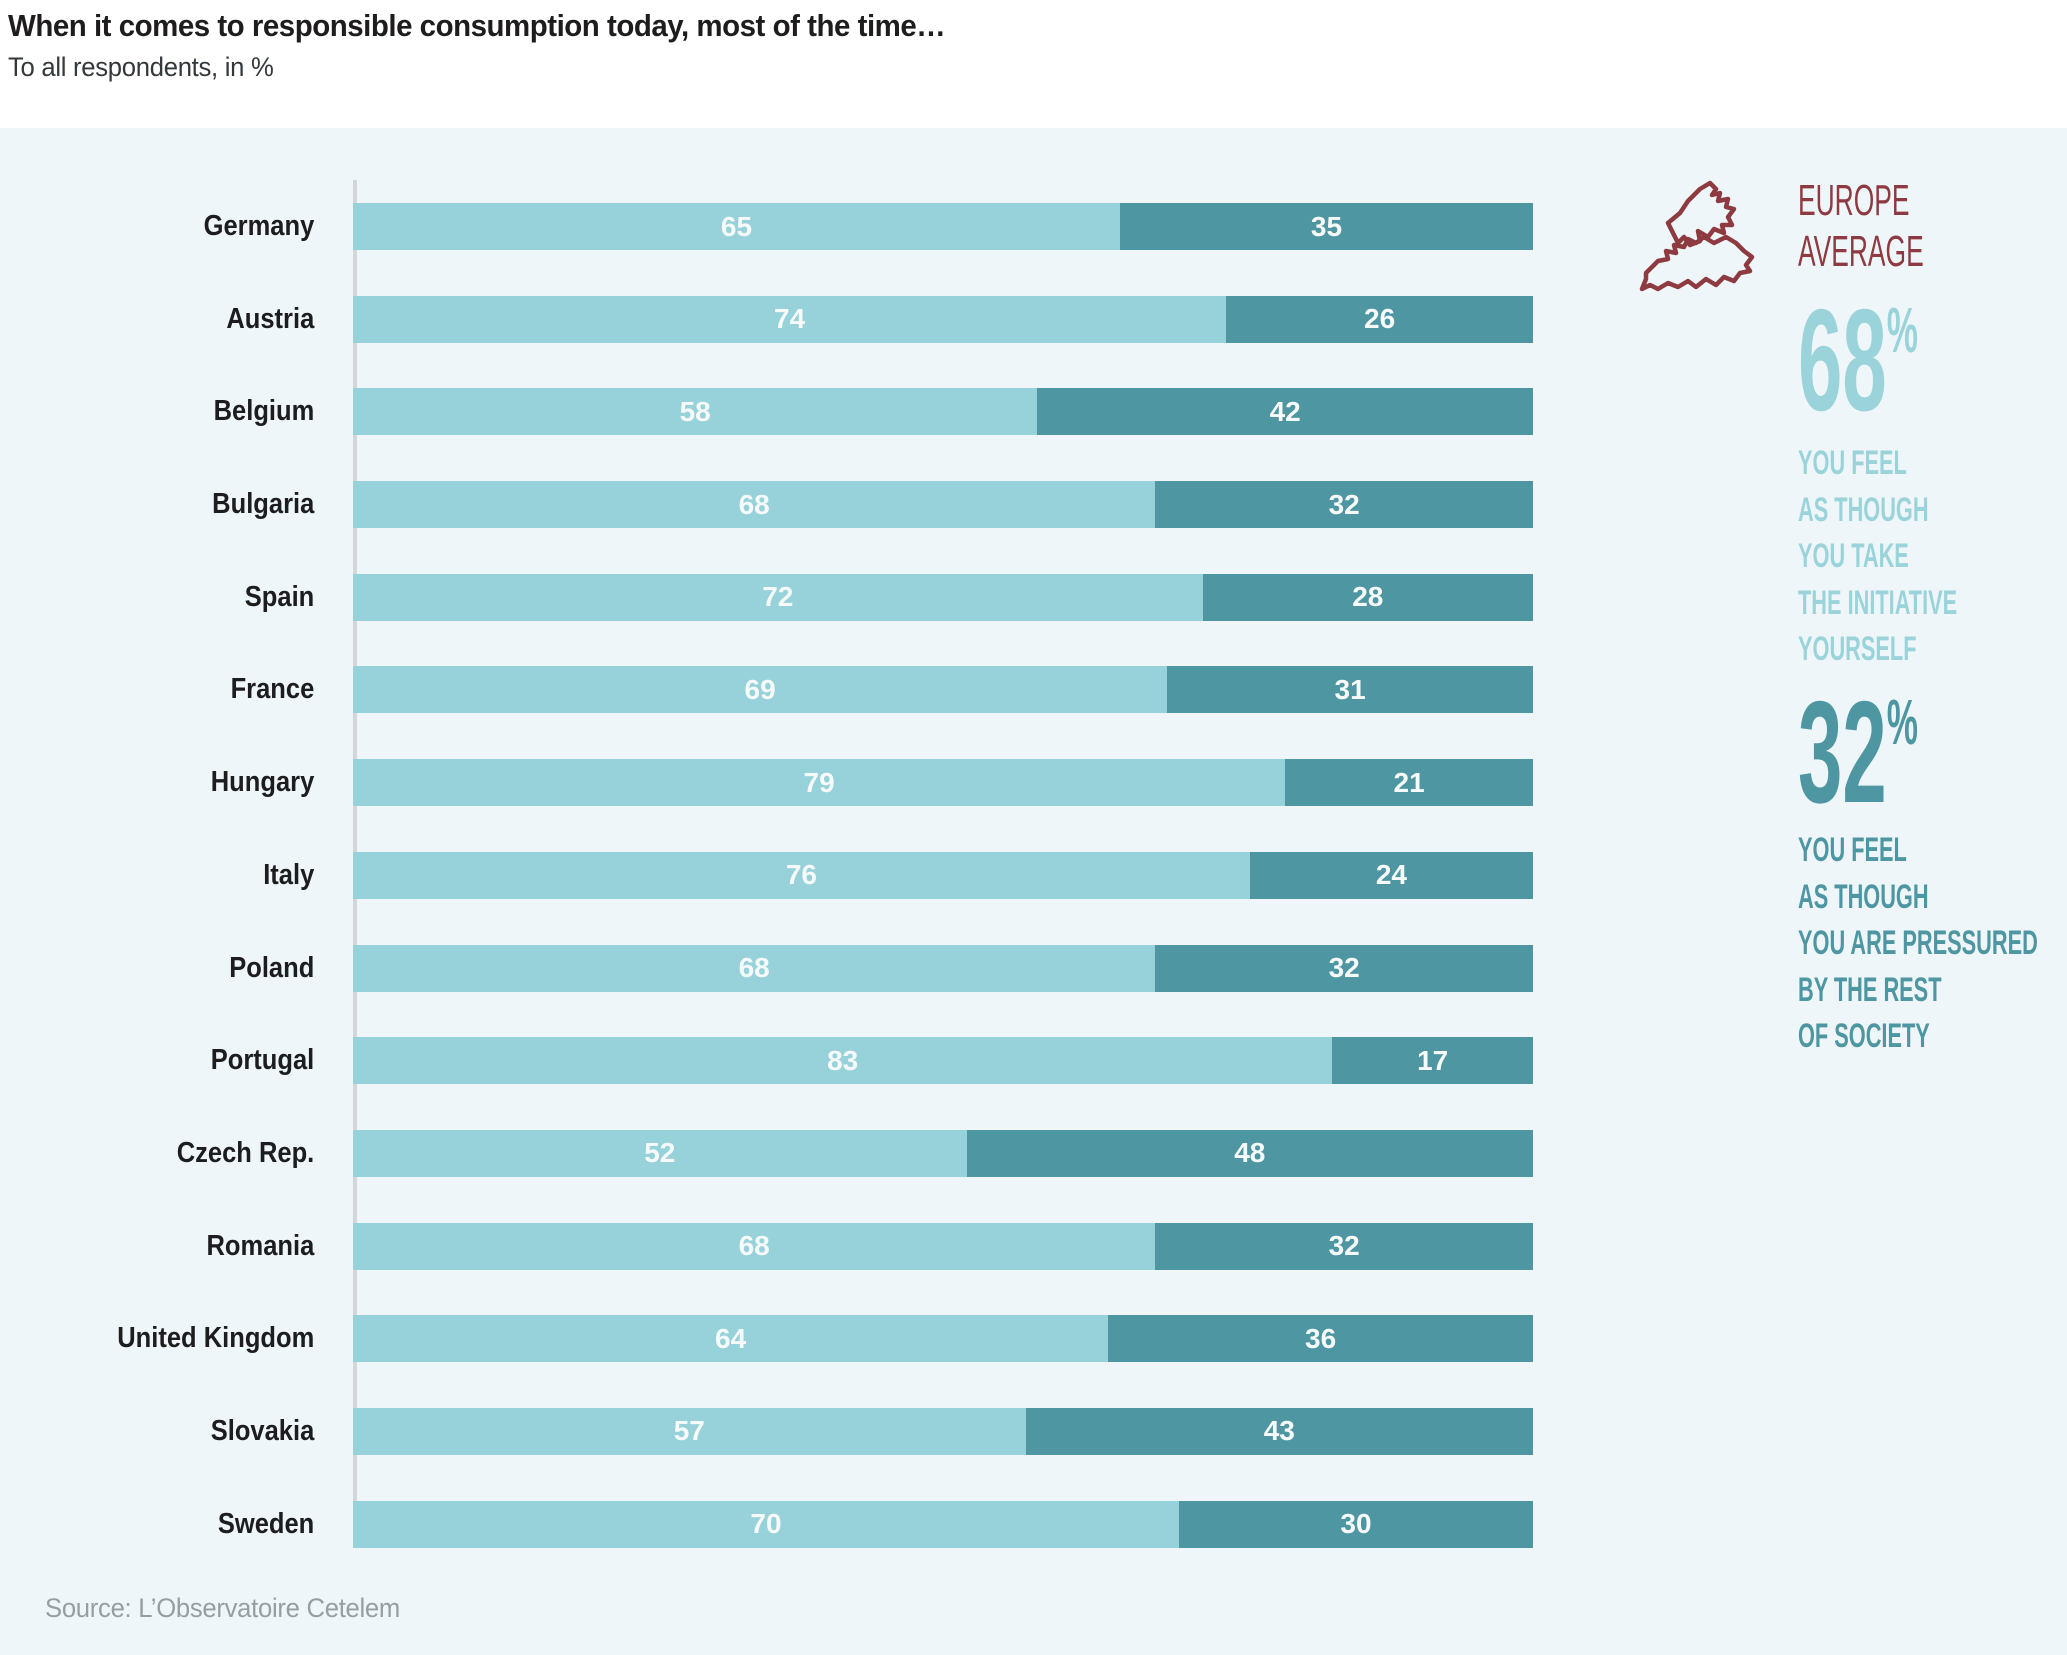 Image resolution: width=2067 pixels, height=1655 pixels. Describe the element at coordinates (1285, 412) in the screenshot. I see `pressured-segment: 42` at that location.